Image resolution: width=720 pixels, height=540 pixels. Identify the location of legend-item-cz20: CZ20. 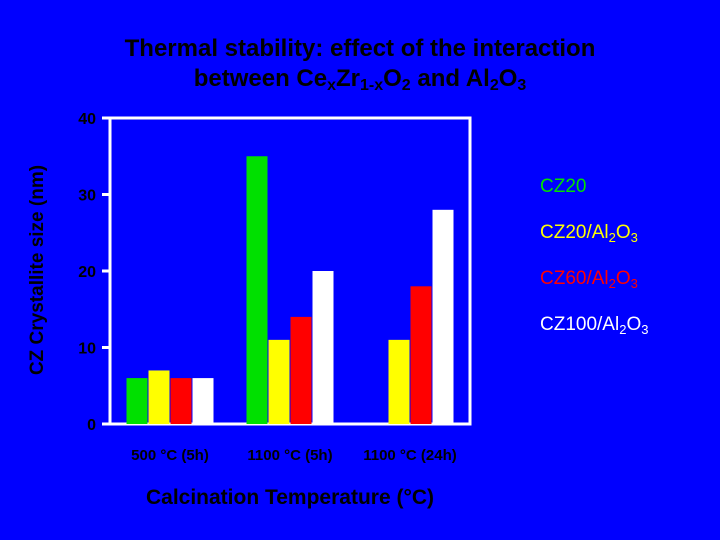
(563, 186).